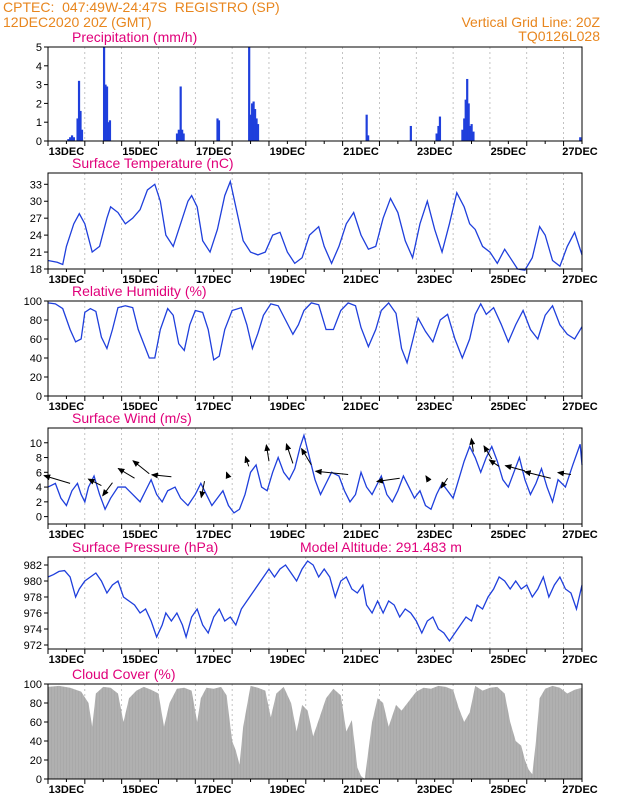 The width and height of the screenshot is (618, 800). What do you see at coordinates (36, 236) in the screenshot?
I see `temperature-ytick-label: 24` at bounding box center [36, 236].